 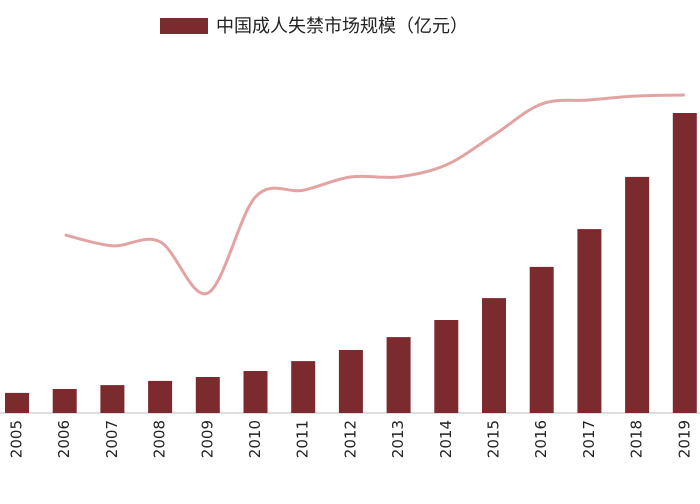 What do you see at coordinates (446, 439) in the screenshot?
I see `x-tick-label: 2014` at bounding box center [446, 439].